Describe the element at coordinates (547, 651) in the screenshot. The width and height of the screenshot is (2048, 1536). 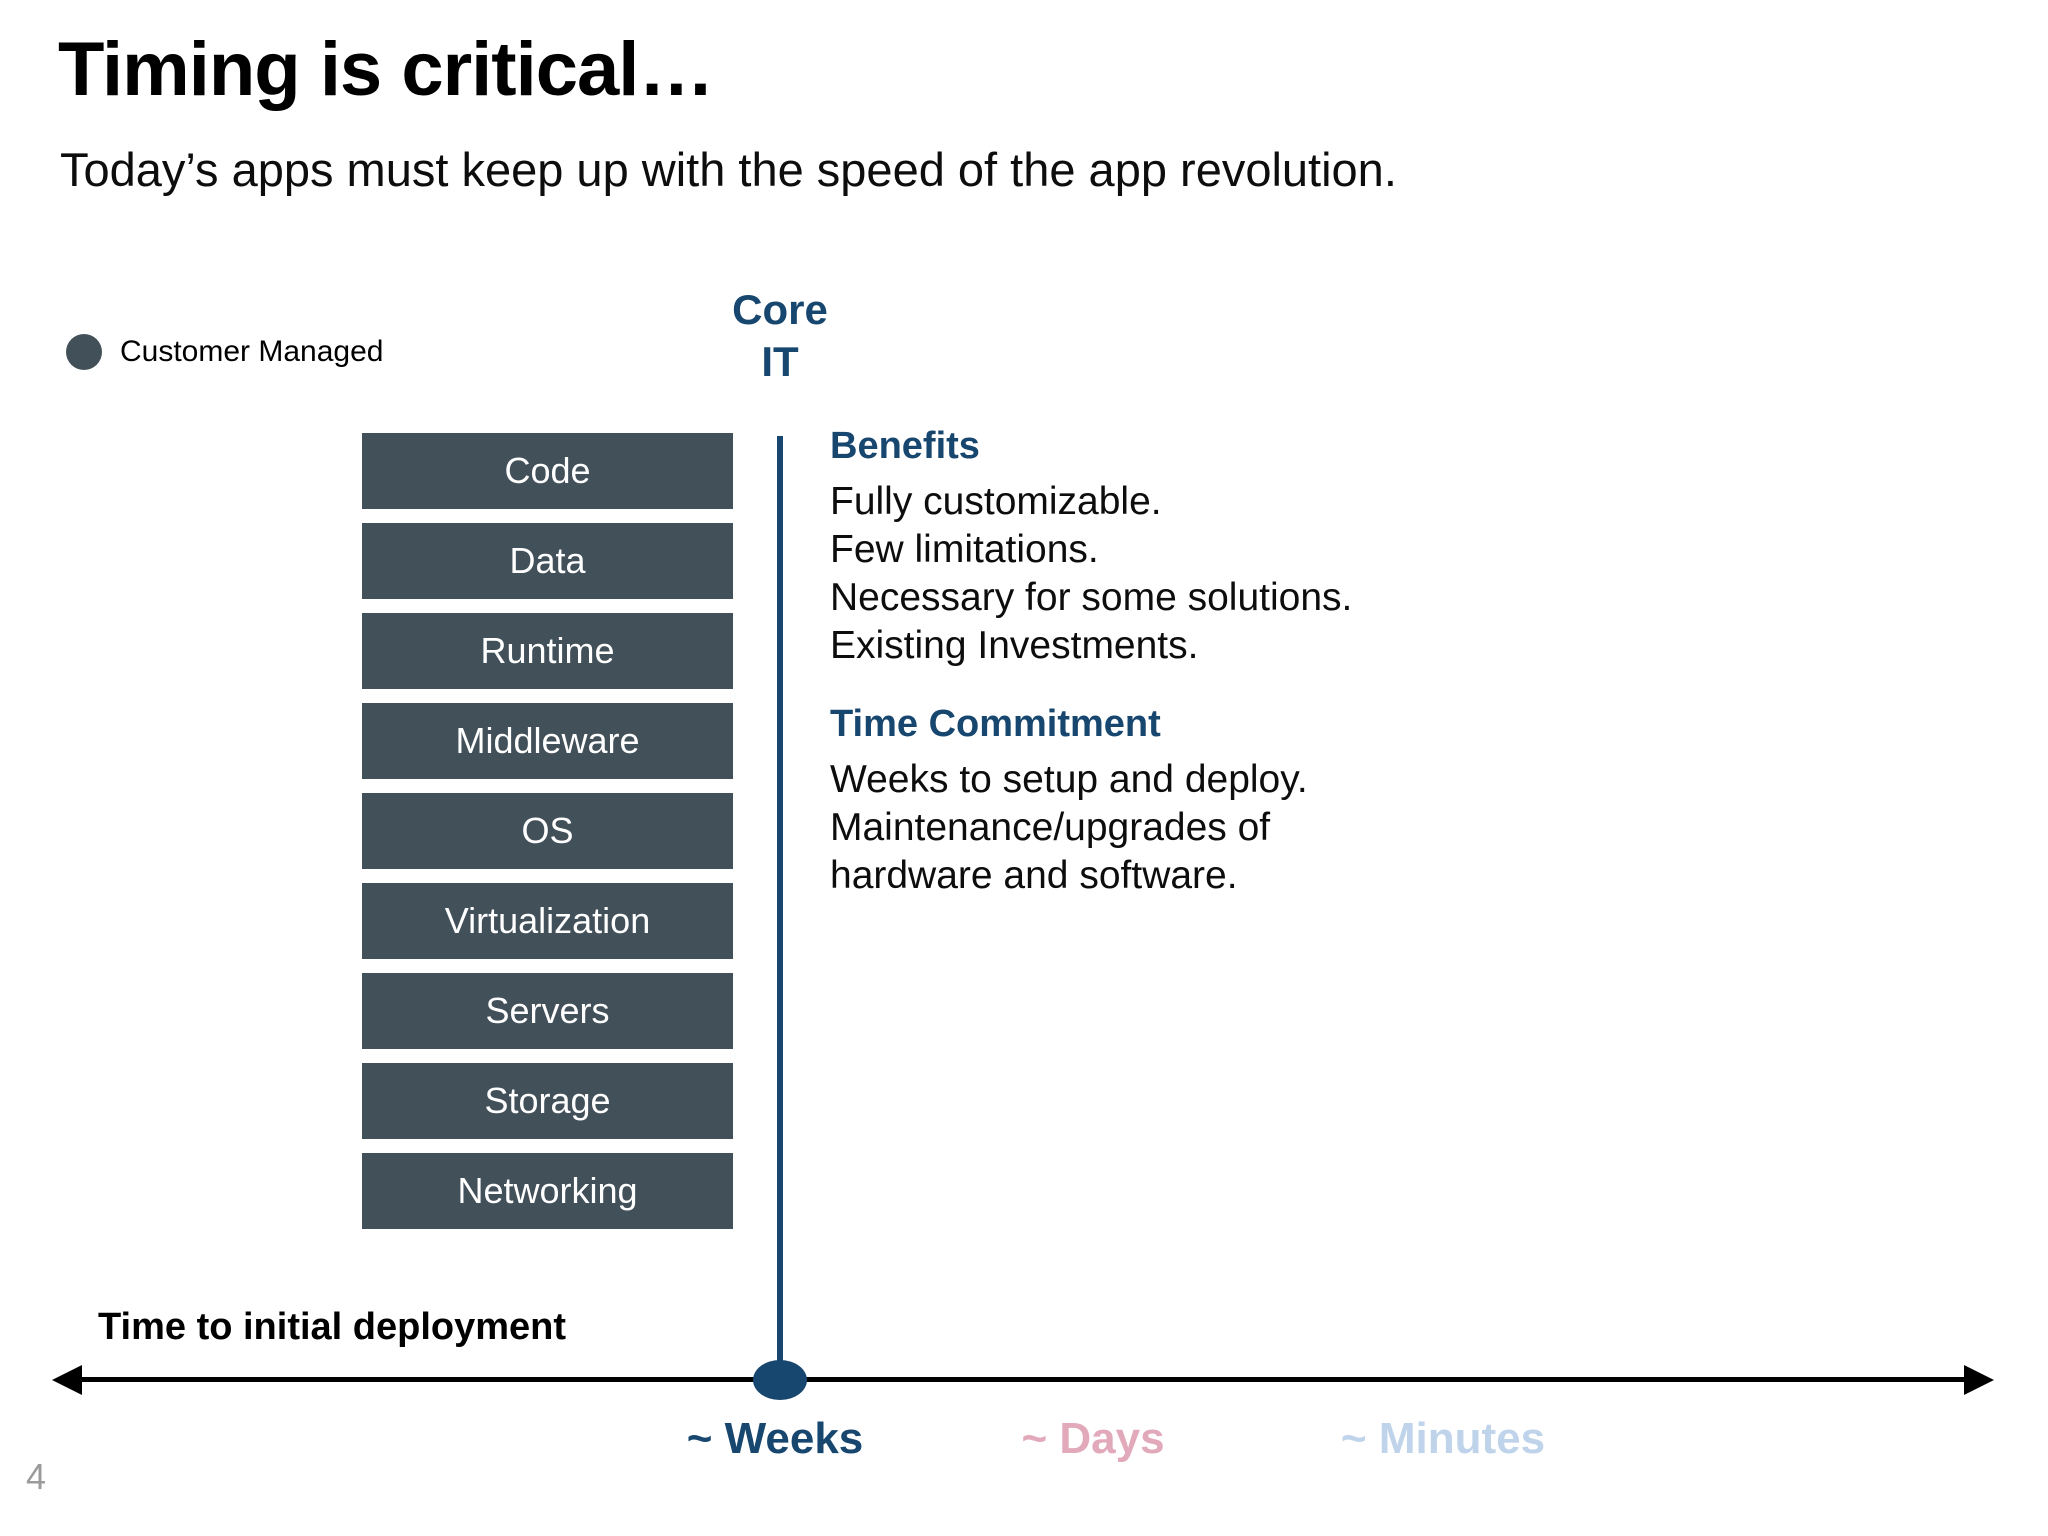
I see `stack-layer-runtime: Runtime` at that location.